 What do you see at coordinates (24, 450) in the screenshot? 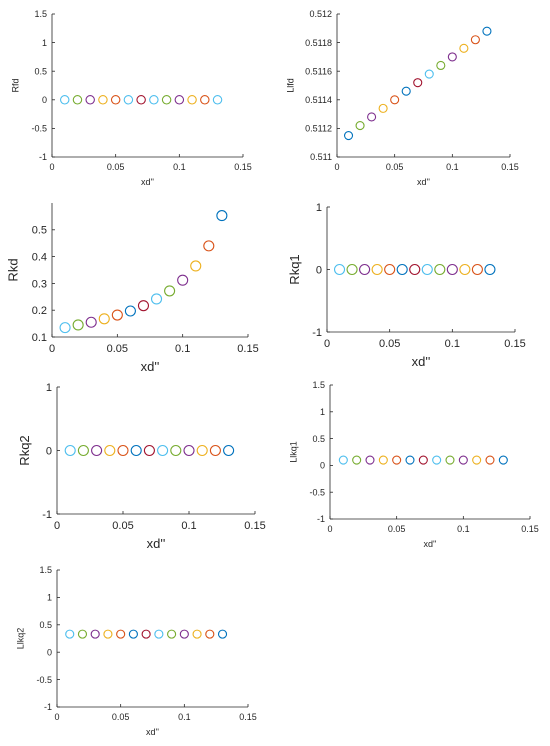
I see `y-axis-label: Rkq2` at bounding box center [24, 450].